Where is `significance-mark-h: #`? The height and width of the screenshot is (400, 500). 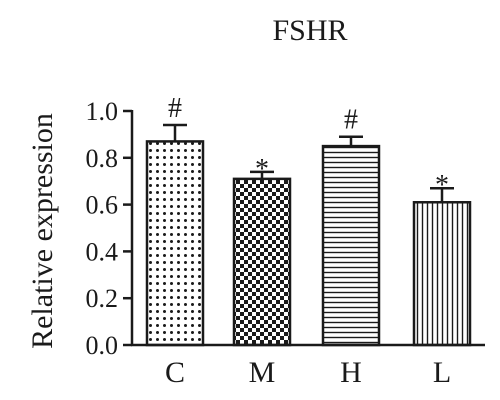 significance-mark-h: # is located at coordinates (351, 120).